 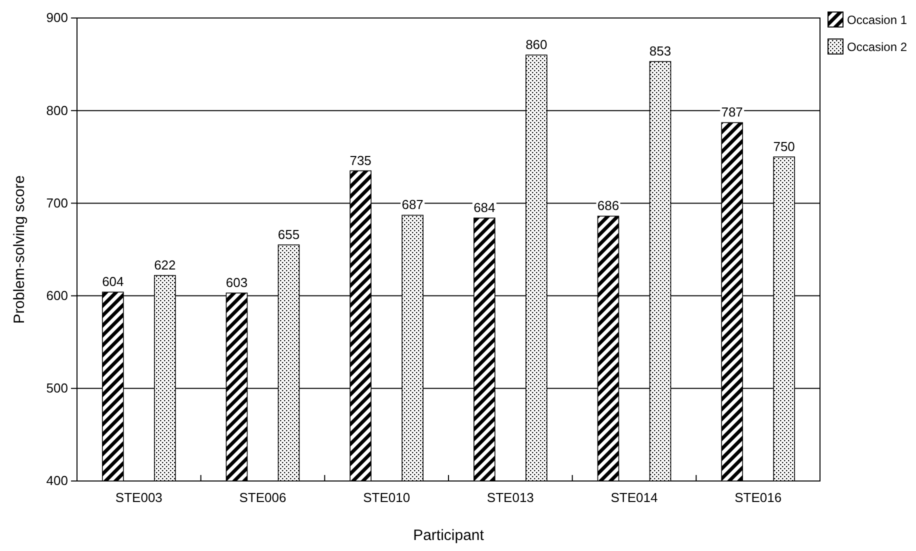 What do you see at coordinates (289, 234) in the screenshot?
I see `data-label: 655` at bounding box center [289, 234].